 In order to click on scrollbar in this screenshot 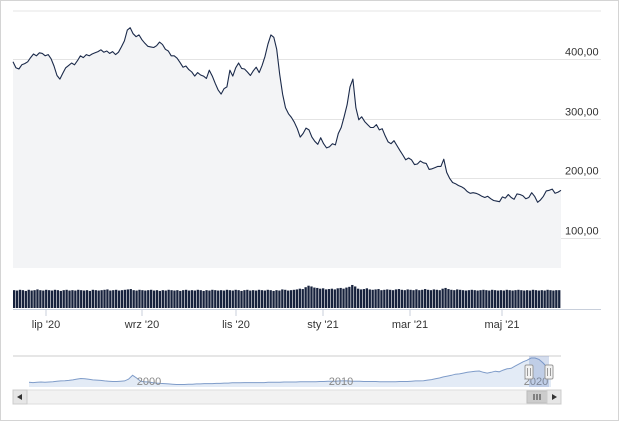, I will do `click(287, 397)`.